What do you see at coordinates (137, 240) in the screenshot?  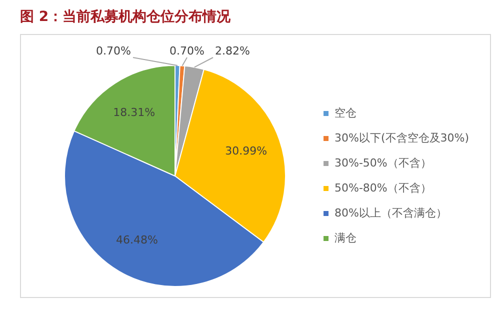 I see `data-label: 46.48%` at bounding box center [137, 240].